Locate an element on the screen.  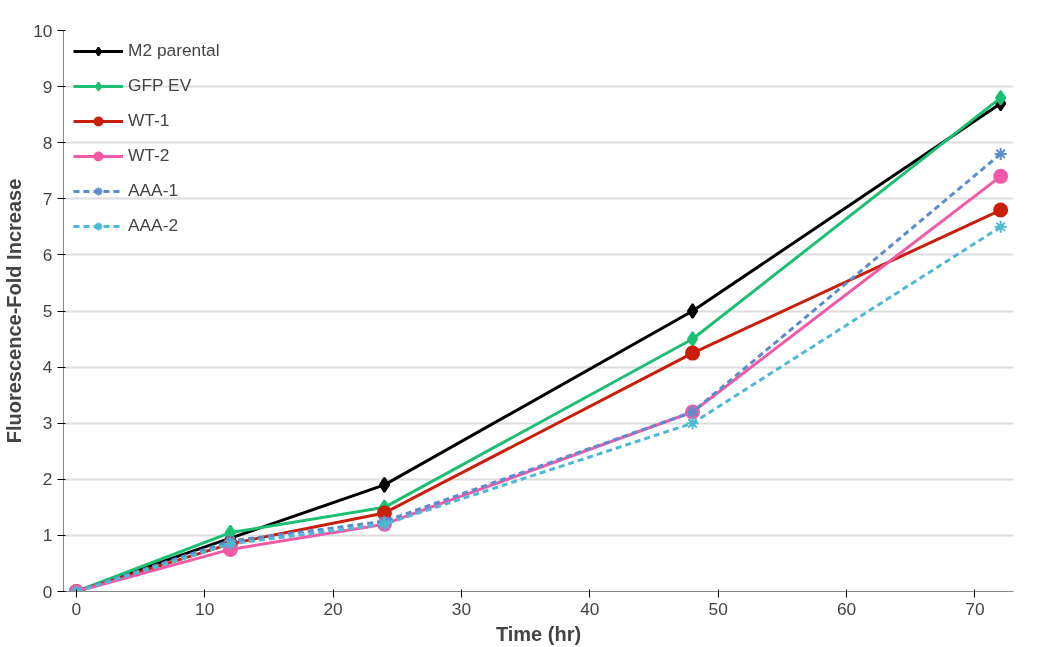
y-axis-title: Fluorescence-Fold Increase is located at coordinates (14, 311).